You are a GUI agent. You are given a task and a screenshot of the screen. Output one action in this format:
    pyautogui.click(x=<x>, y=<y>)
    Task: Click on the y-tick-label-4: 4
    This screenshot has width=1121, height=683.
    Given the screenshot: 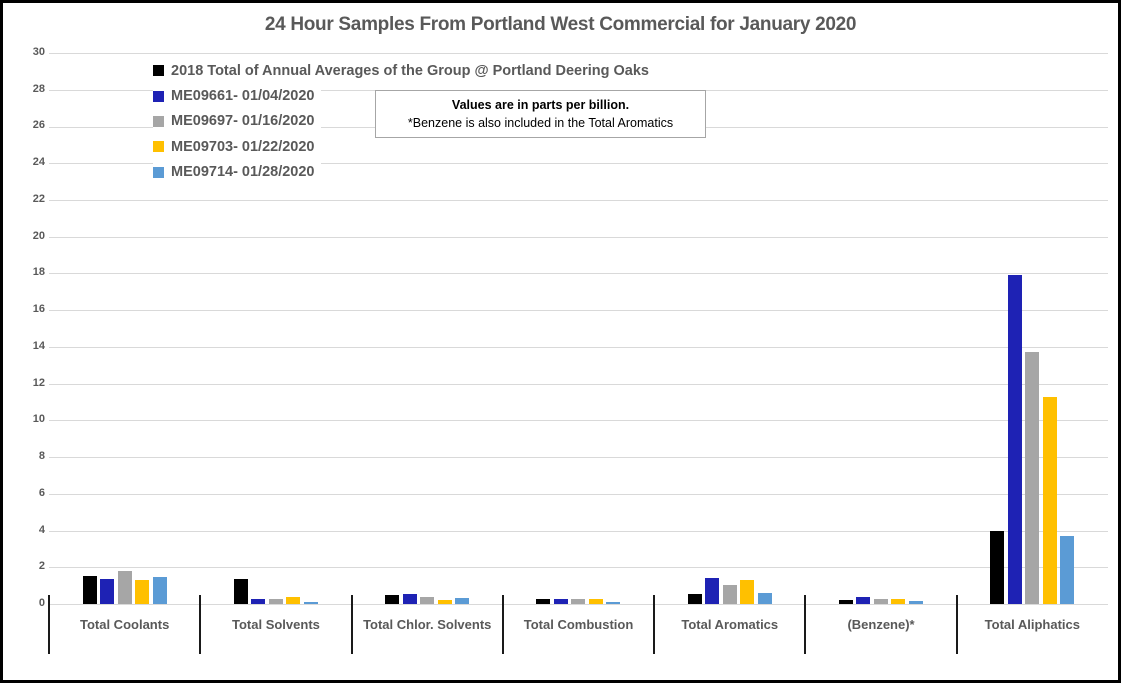 What is the action you would take?
    pyautogui.click(x=41, y=529)
    